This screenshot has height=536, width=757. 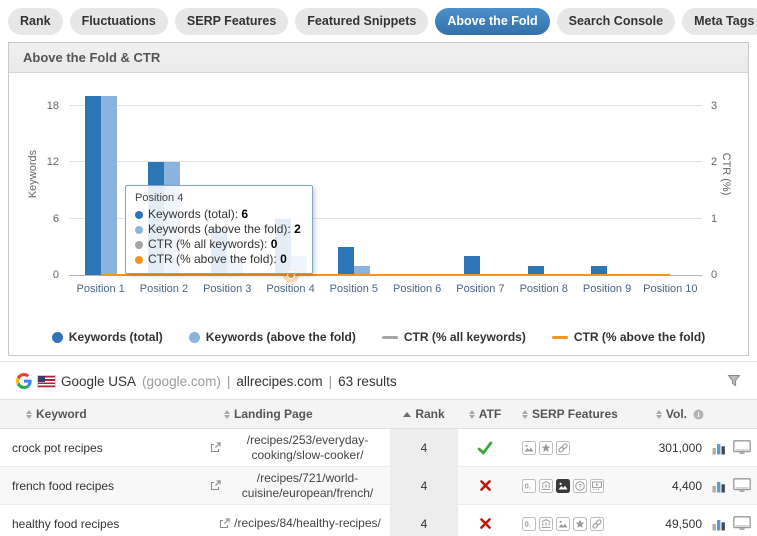 I want to click on filter-icon, so click(x=734, y=381).